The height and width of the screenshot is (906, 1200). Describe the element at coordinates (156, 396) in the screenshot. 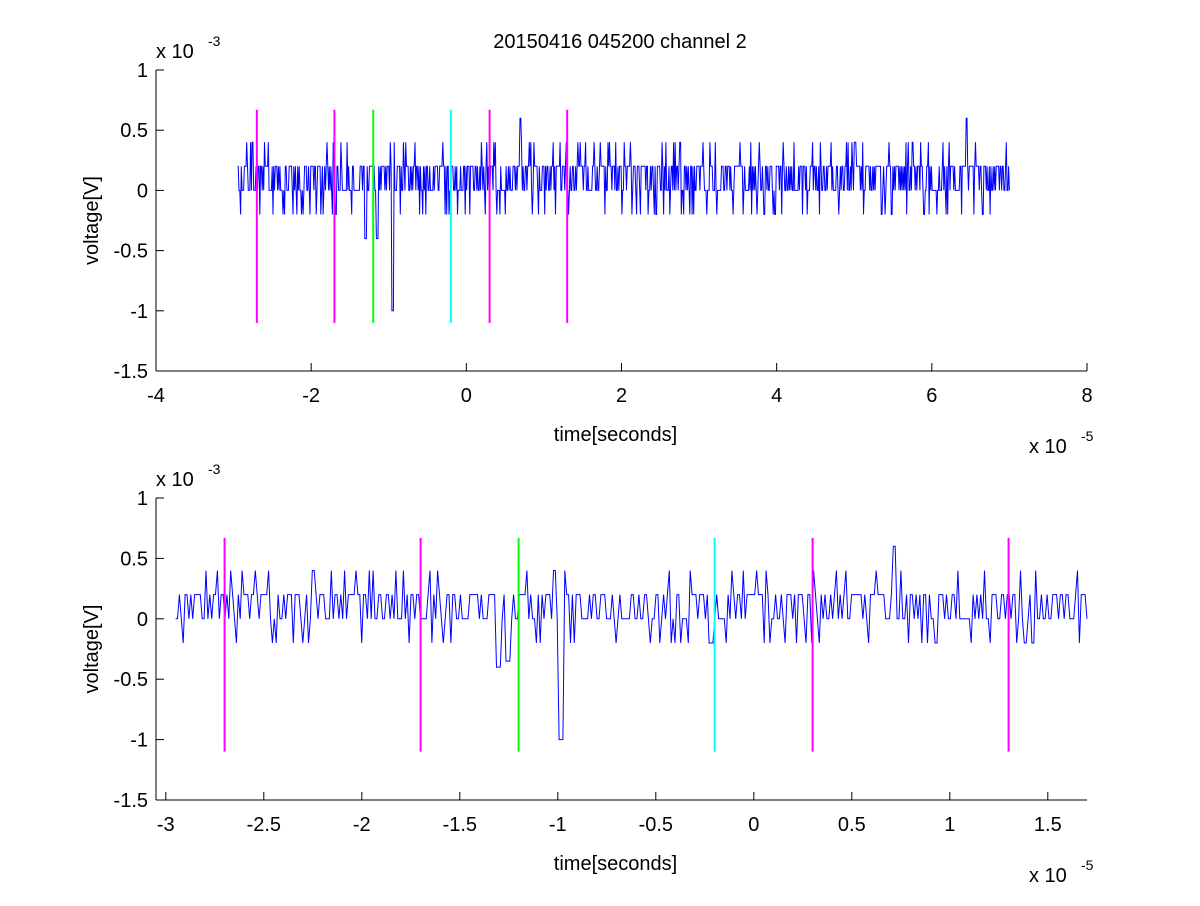

I see `x-tick-label: -4` at that location.